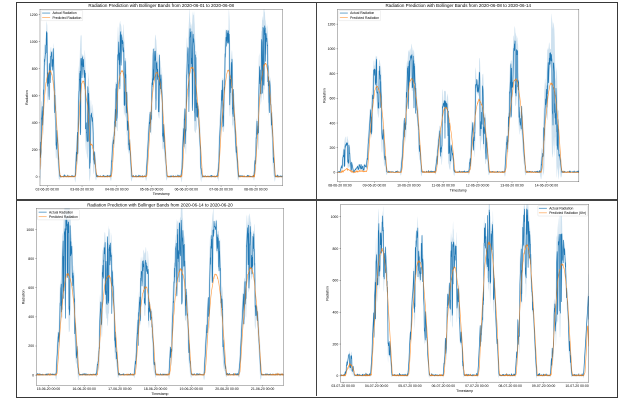  I want to click on svg-text: 11-06-20 00:00, so click(443, 186).